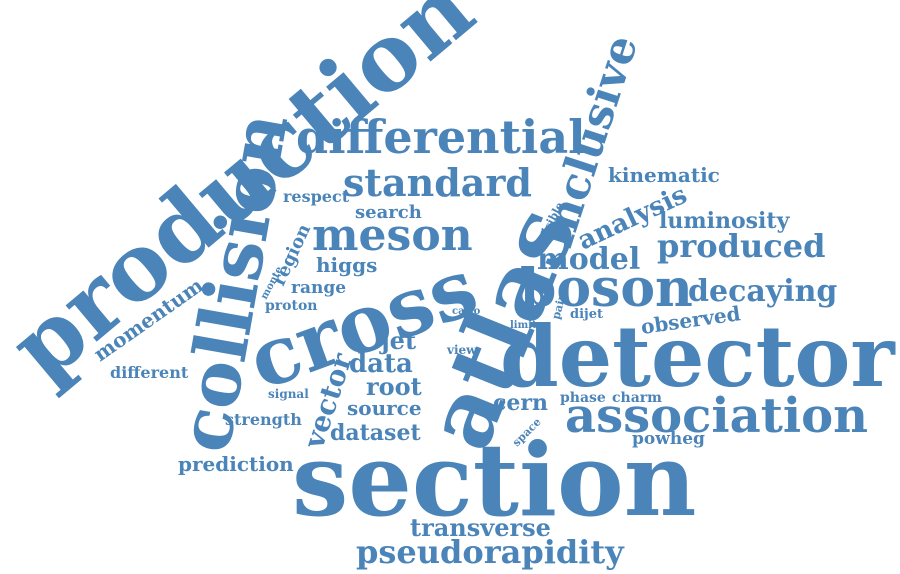 This screenshot has width=900, height=574. I want to click on word-produced: produced, so click(741, 246).